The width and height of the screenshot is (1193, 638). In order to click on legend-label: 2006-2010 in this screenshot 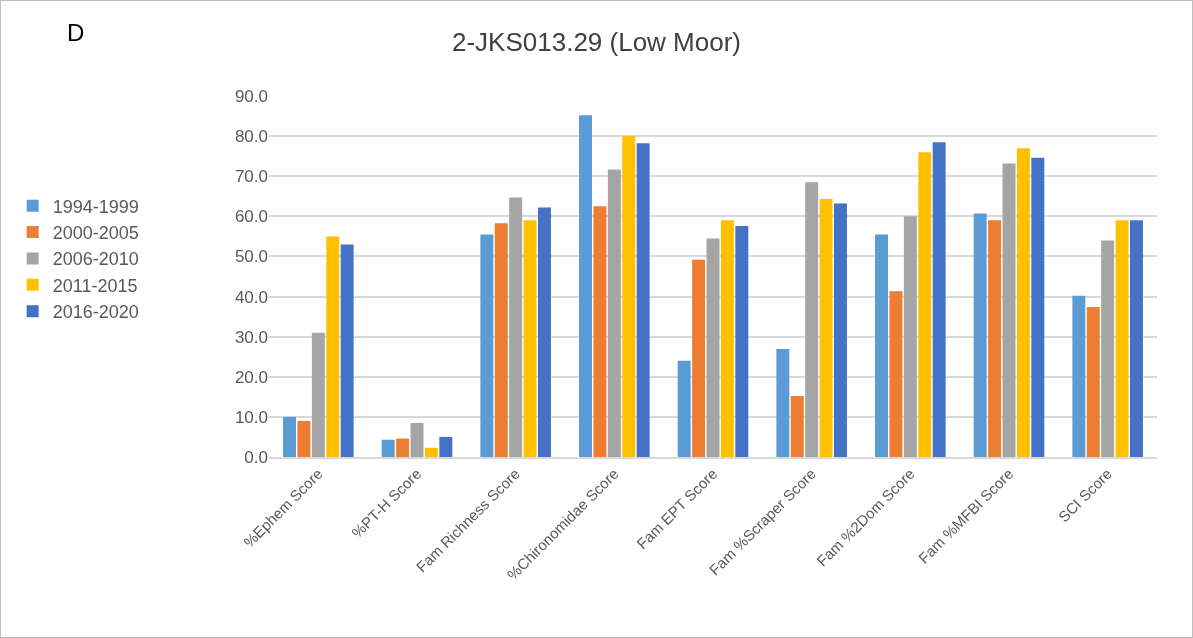, I will do `click(95, 259)`.